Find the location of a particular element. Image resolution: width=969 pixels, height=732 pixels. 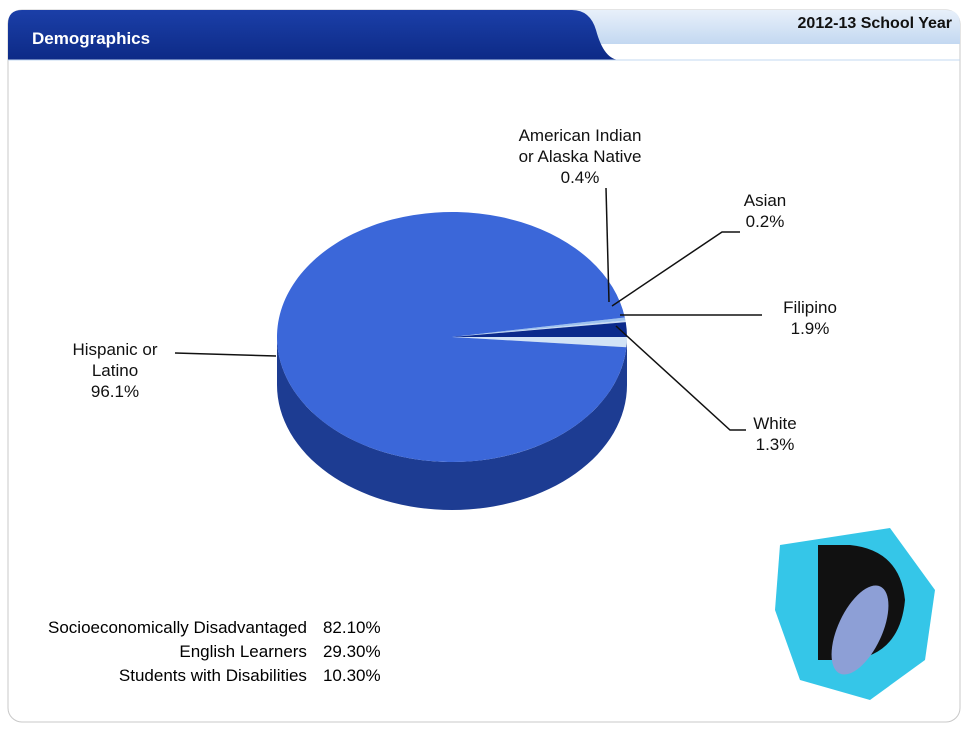

slice-label: Asian 0.2% is located at coordinates (765, 211).